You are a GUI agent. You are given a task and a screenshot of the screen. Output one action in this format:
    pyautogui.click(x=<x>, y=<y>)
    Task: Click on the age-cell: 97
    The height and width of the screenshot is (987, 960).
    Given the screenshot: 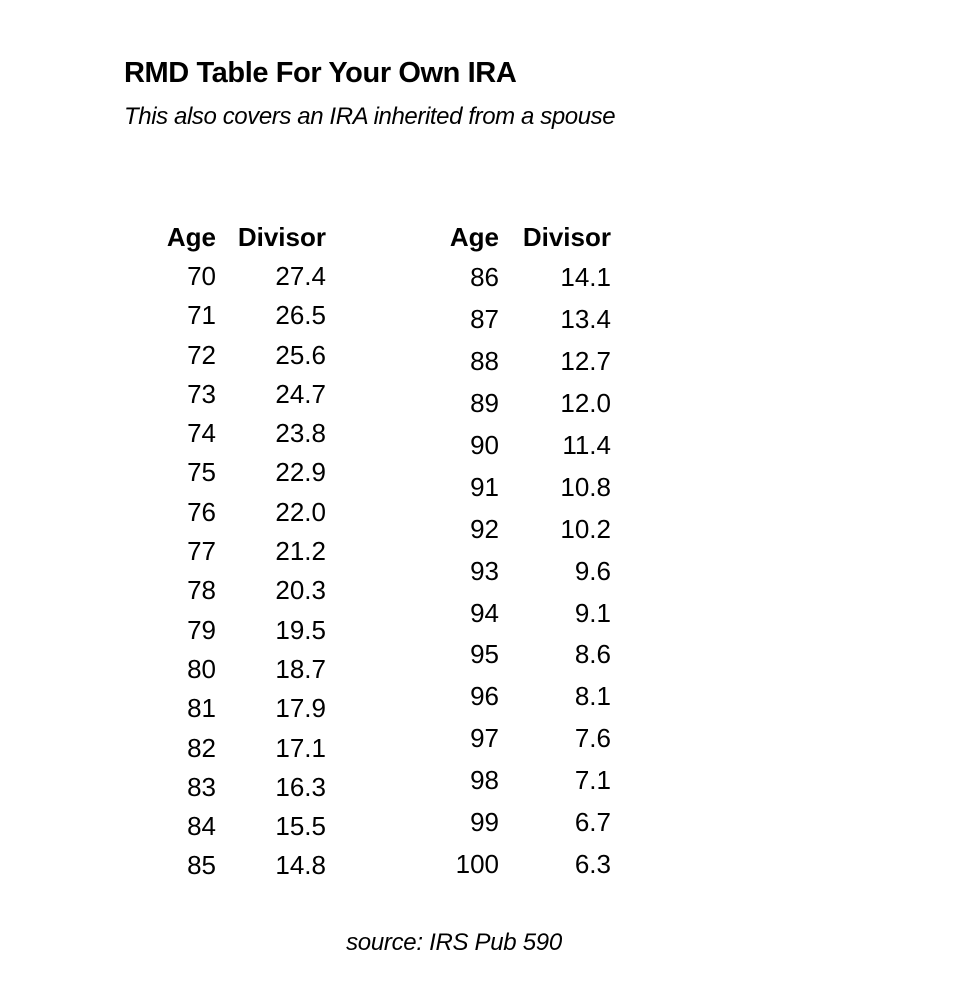 What is the action you would take?
    pyautogui.click(x=484, y=738)
    